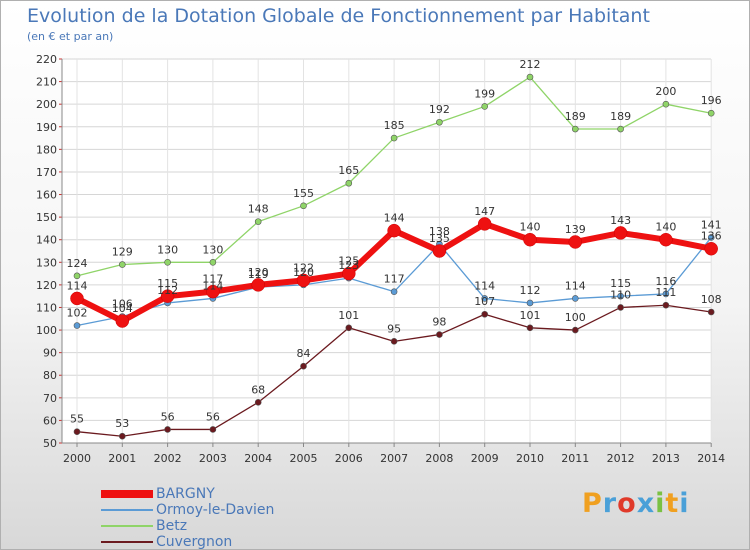 This screenshot has height=550, width=750. I want to click on data-label: 53, so click(122, 423).